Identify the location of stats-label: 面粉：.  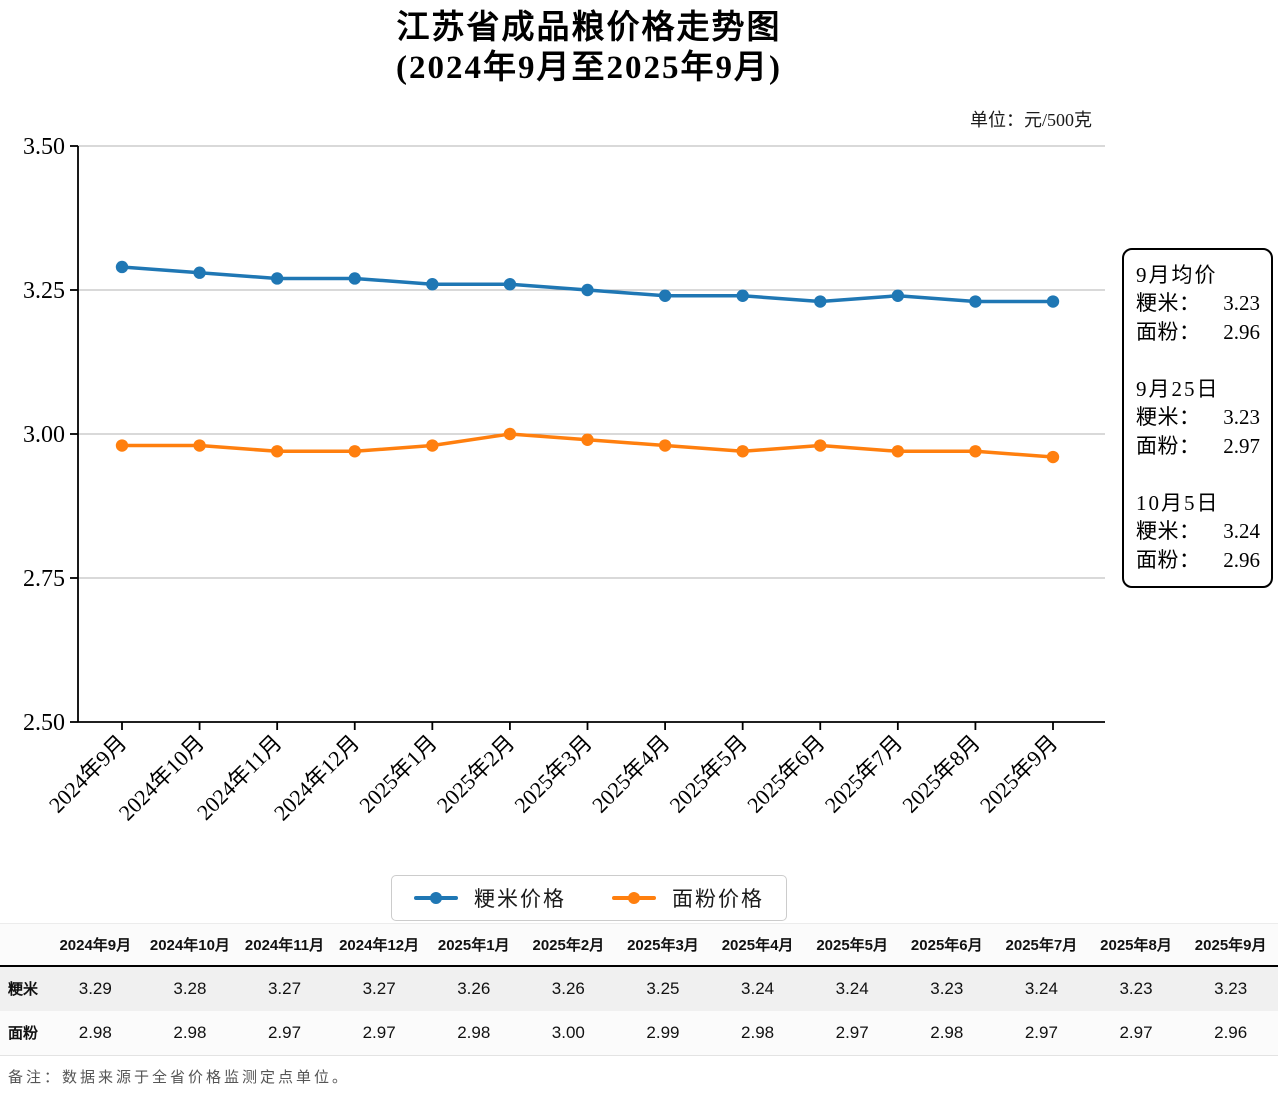
(1168, 446).